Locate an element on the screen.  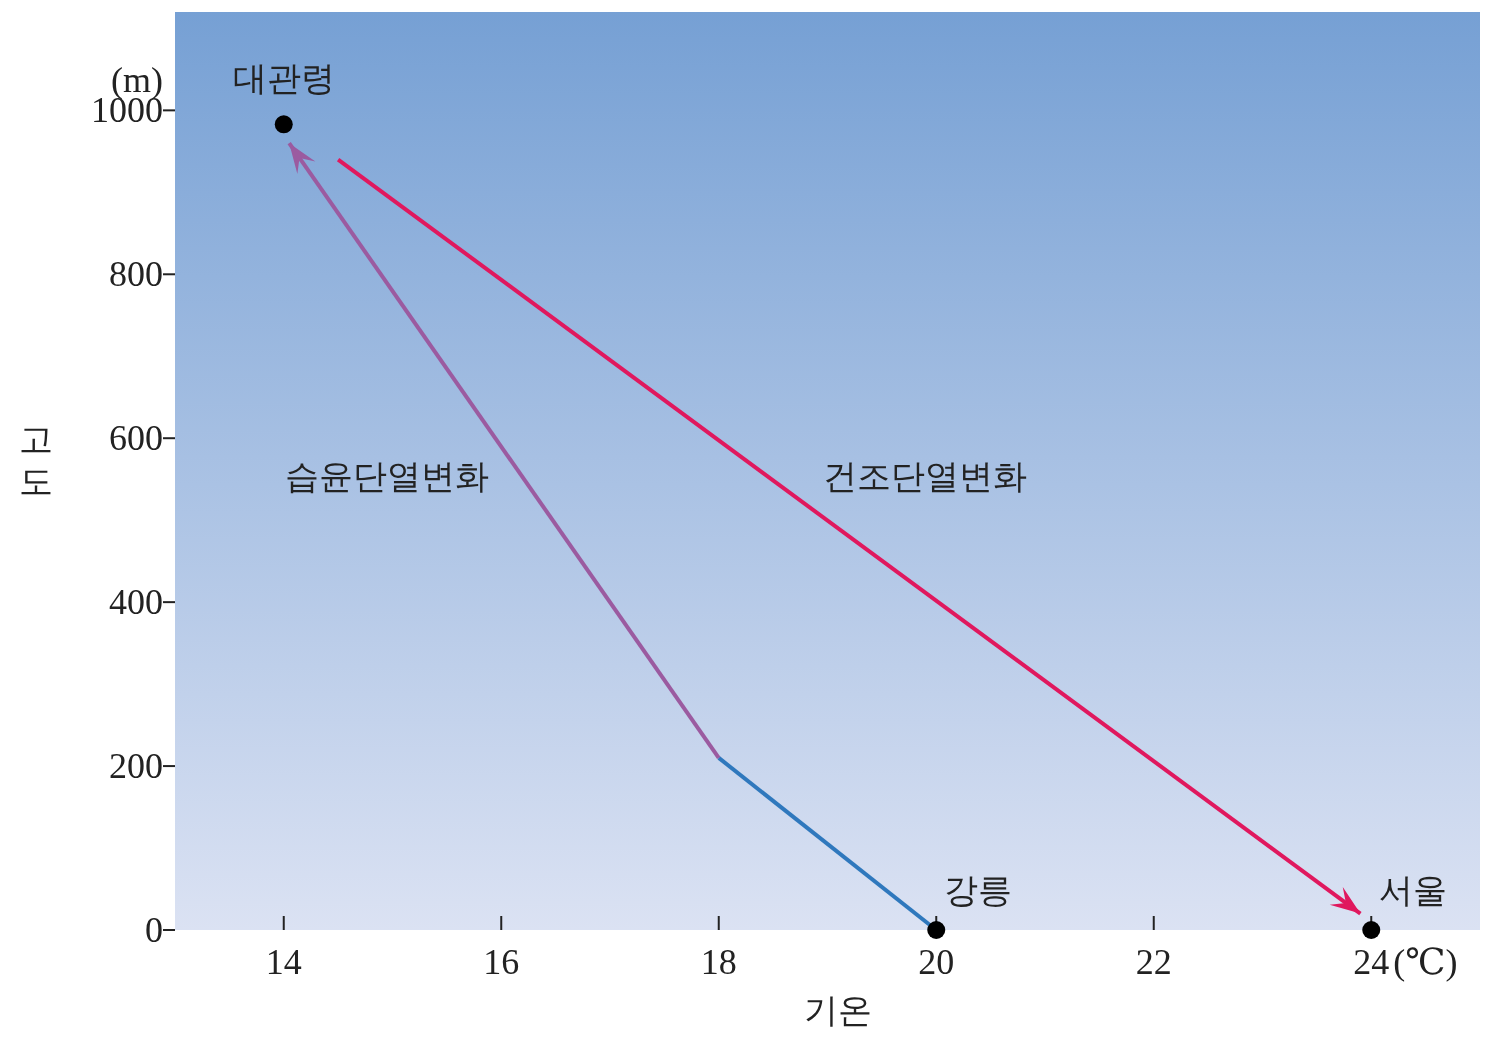
y-tick-label: 400 is located at coordinates (136, 602).